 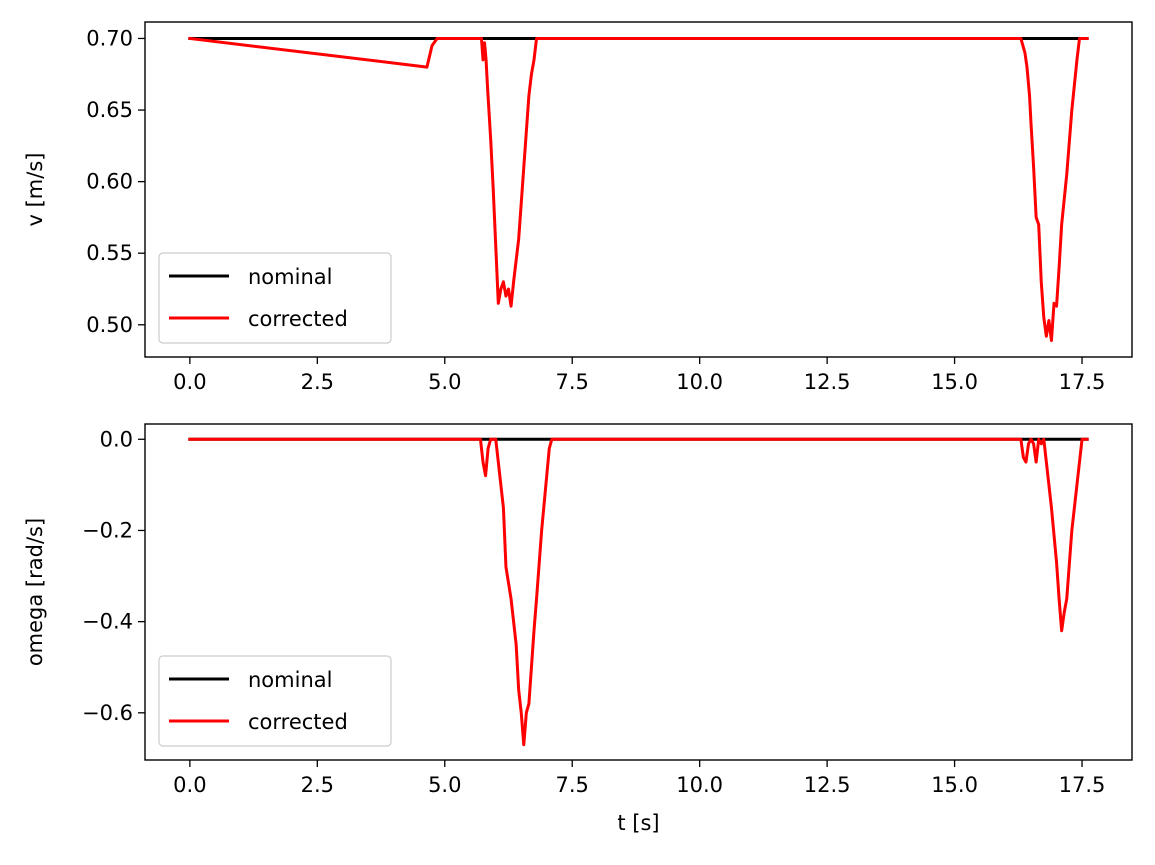 What do you see at coordinates (35, 592) in the screenshot?
I see `omega-y-axis-label: omega [rad/s]` at bounding box center [35, 592].